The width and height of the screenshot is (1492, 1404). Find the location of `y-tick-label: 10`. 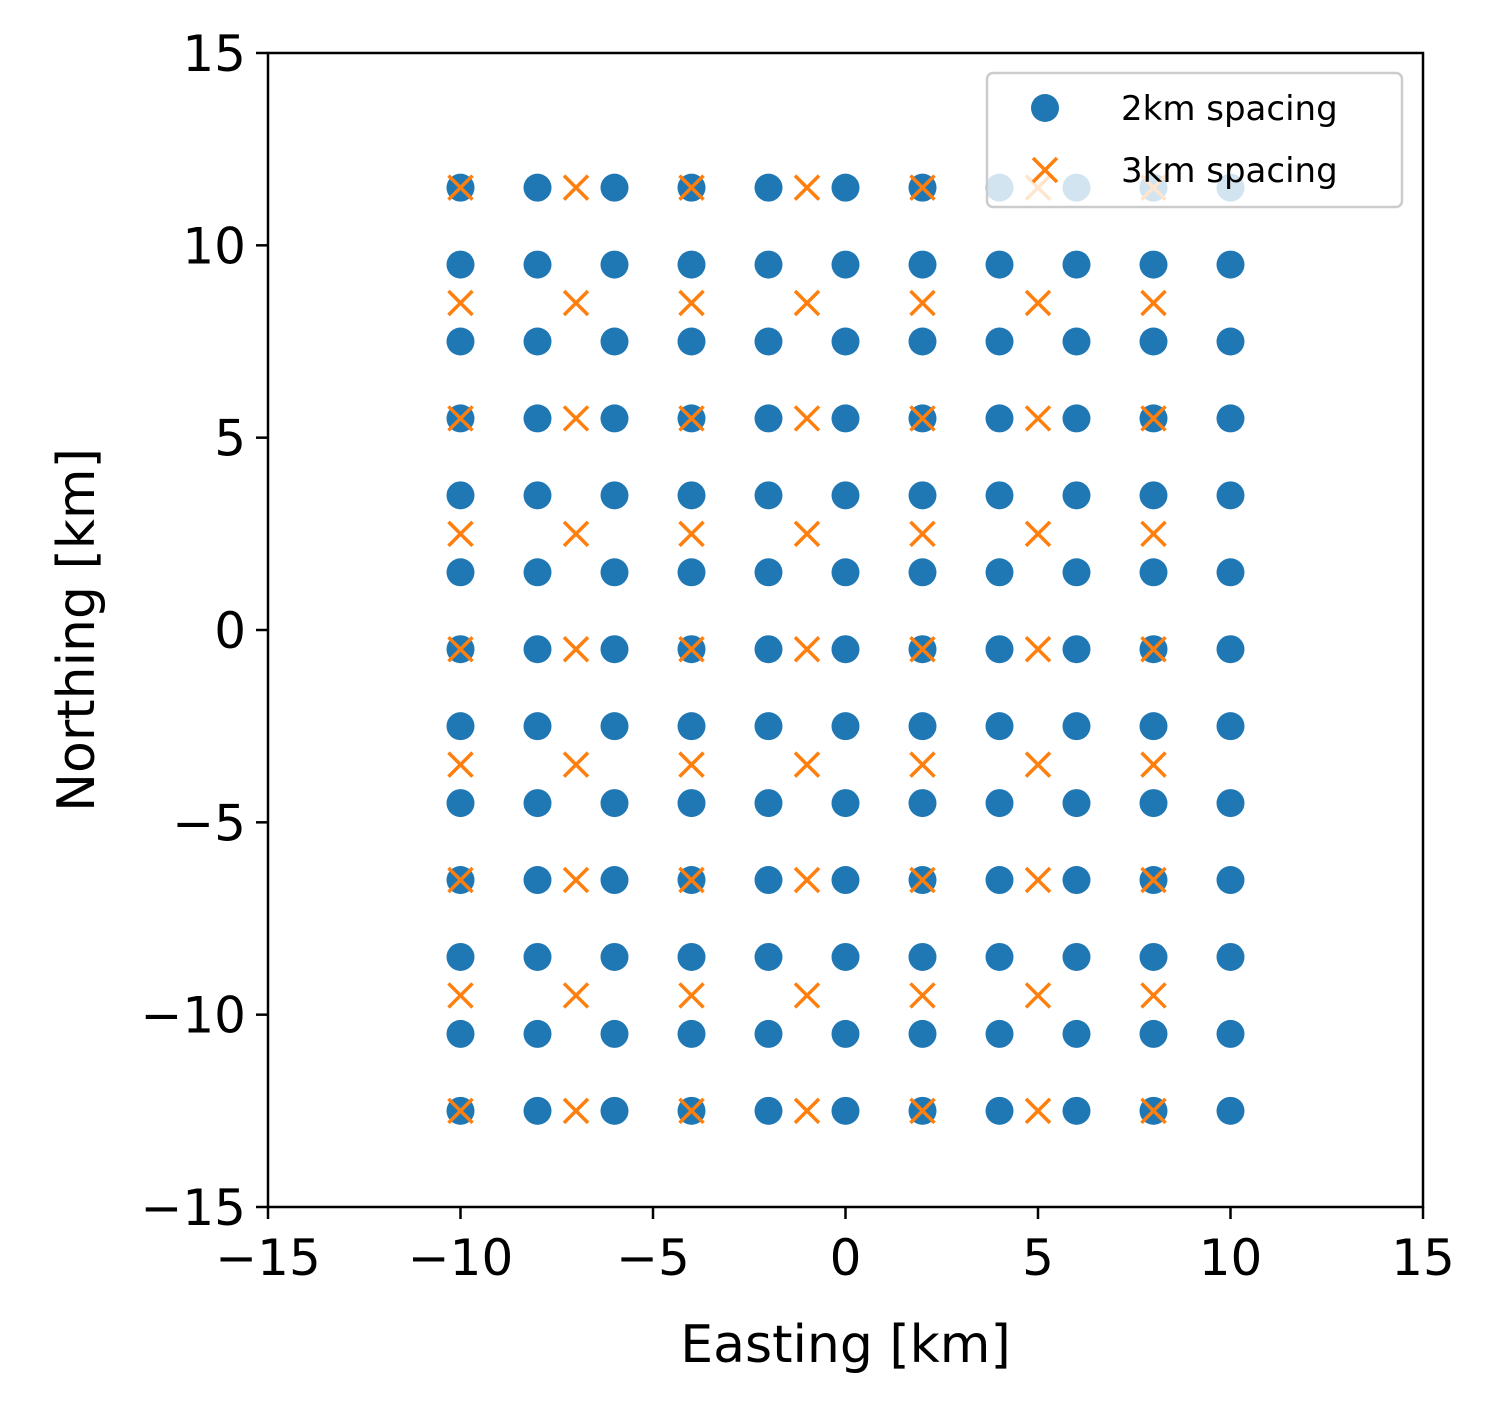

y-tick-label: 10 is located at coordinates (214, 246).